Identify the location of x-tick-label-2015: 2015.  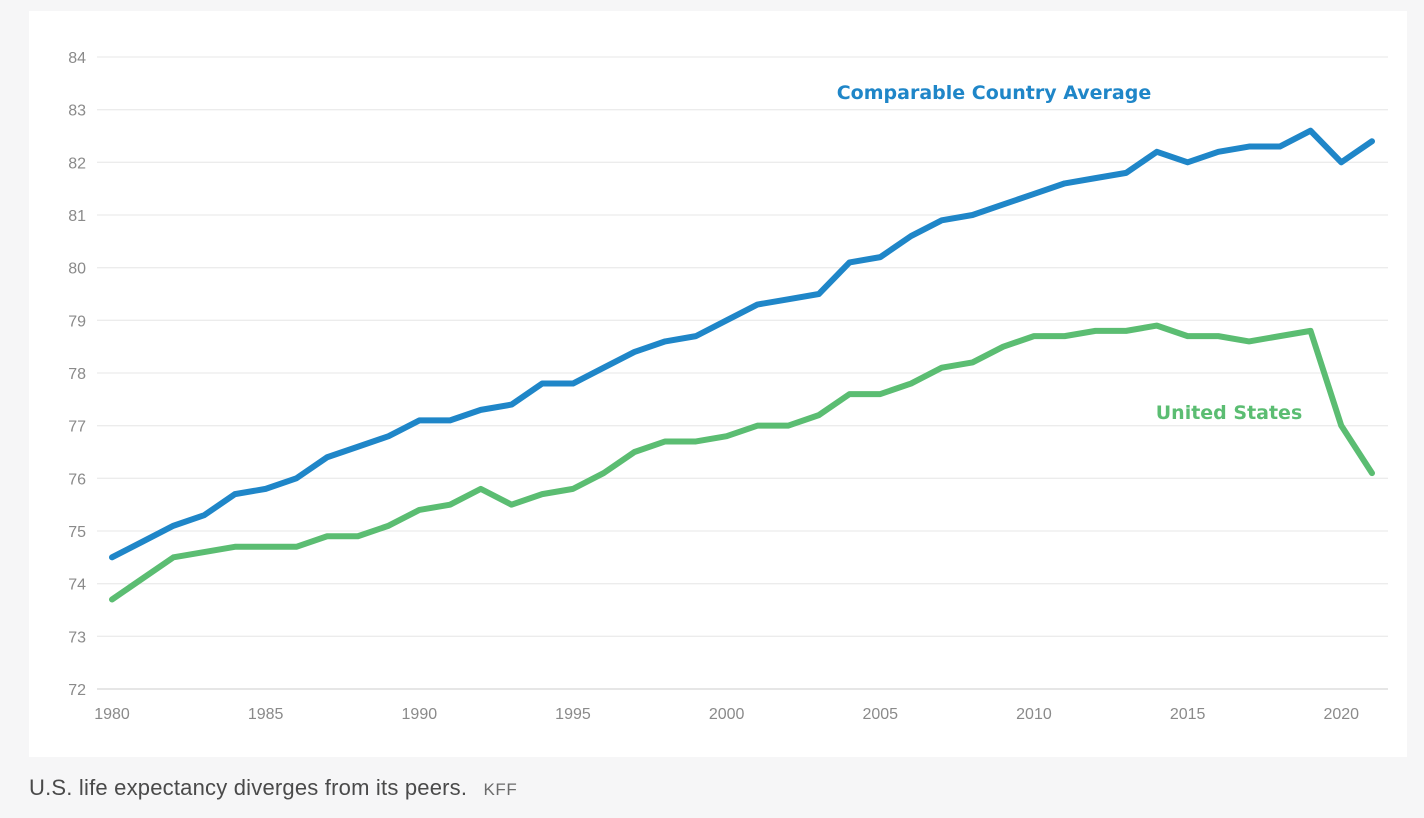
(1188, 714).